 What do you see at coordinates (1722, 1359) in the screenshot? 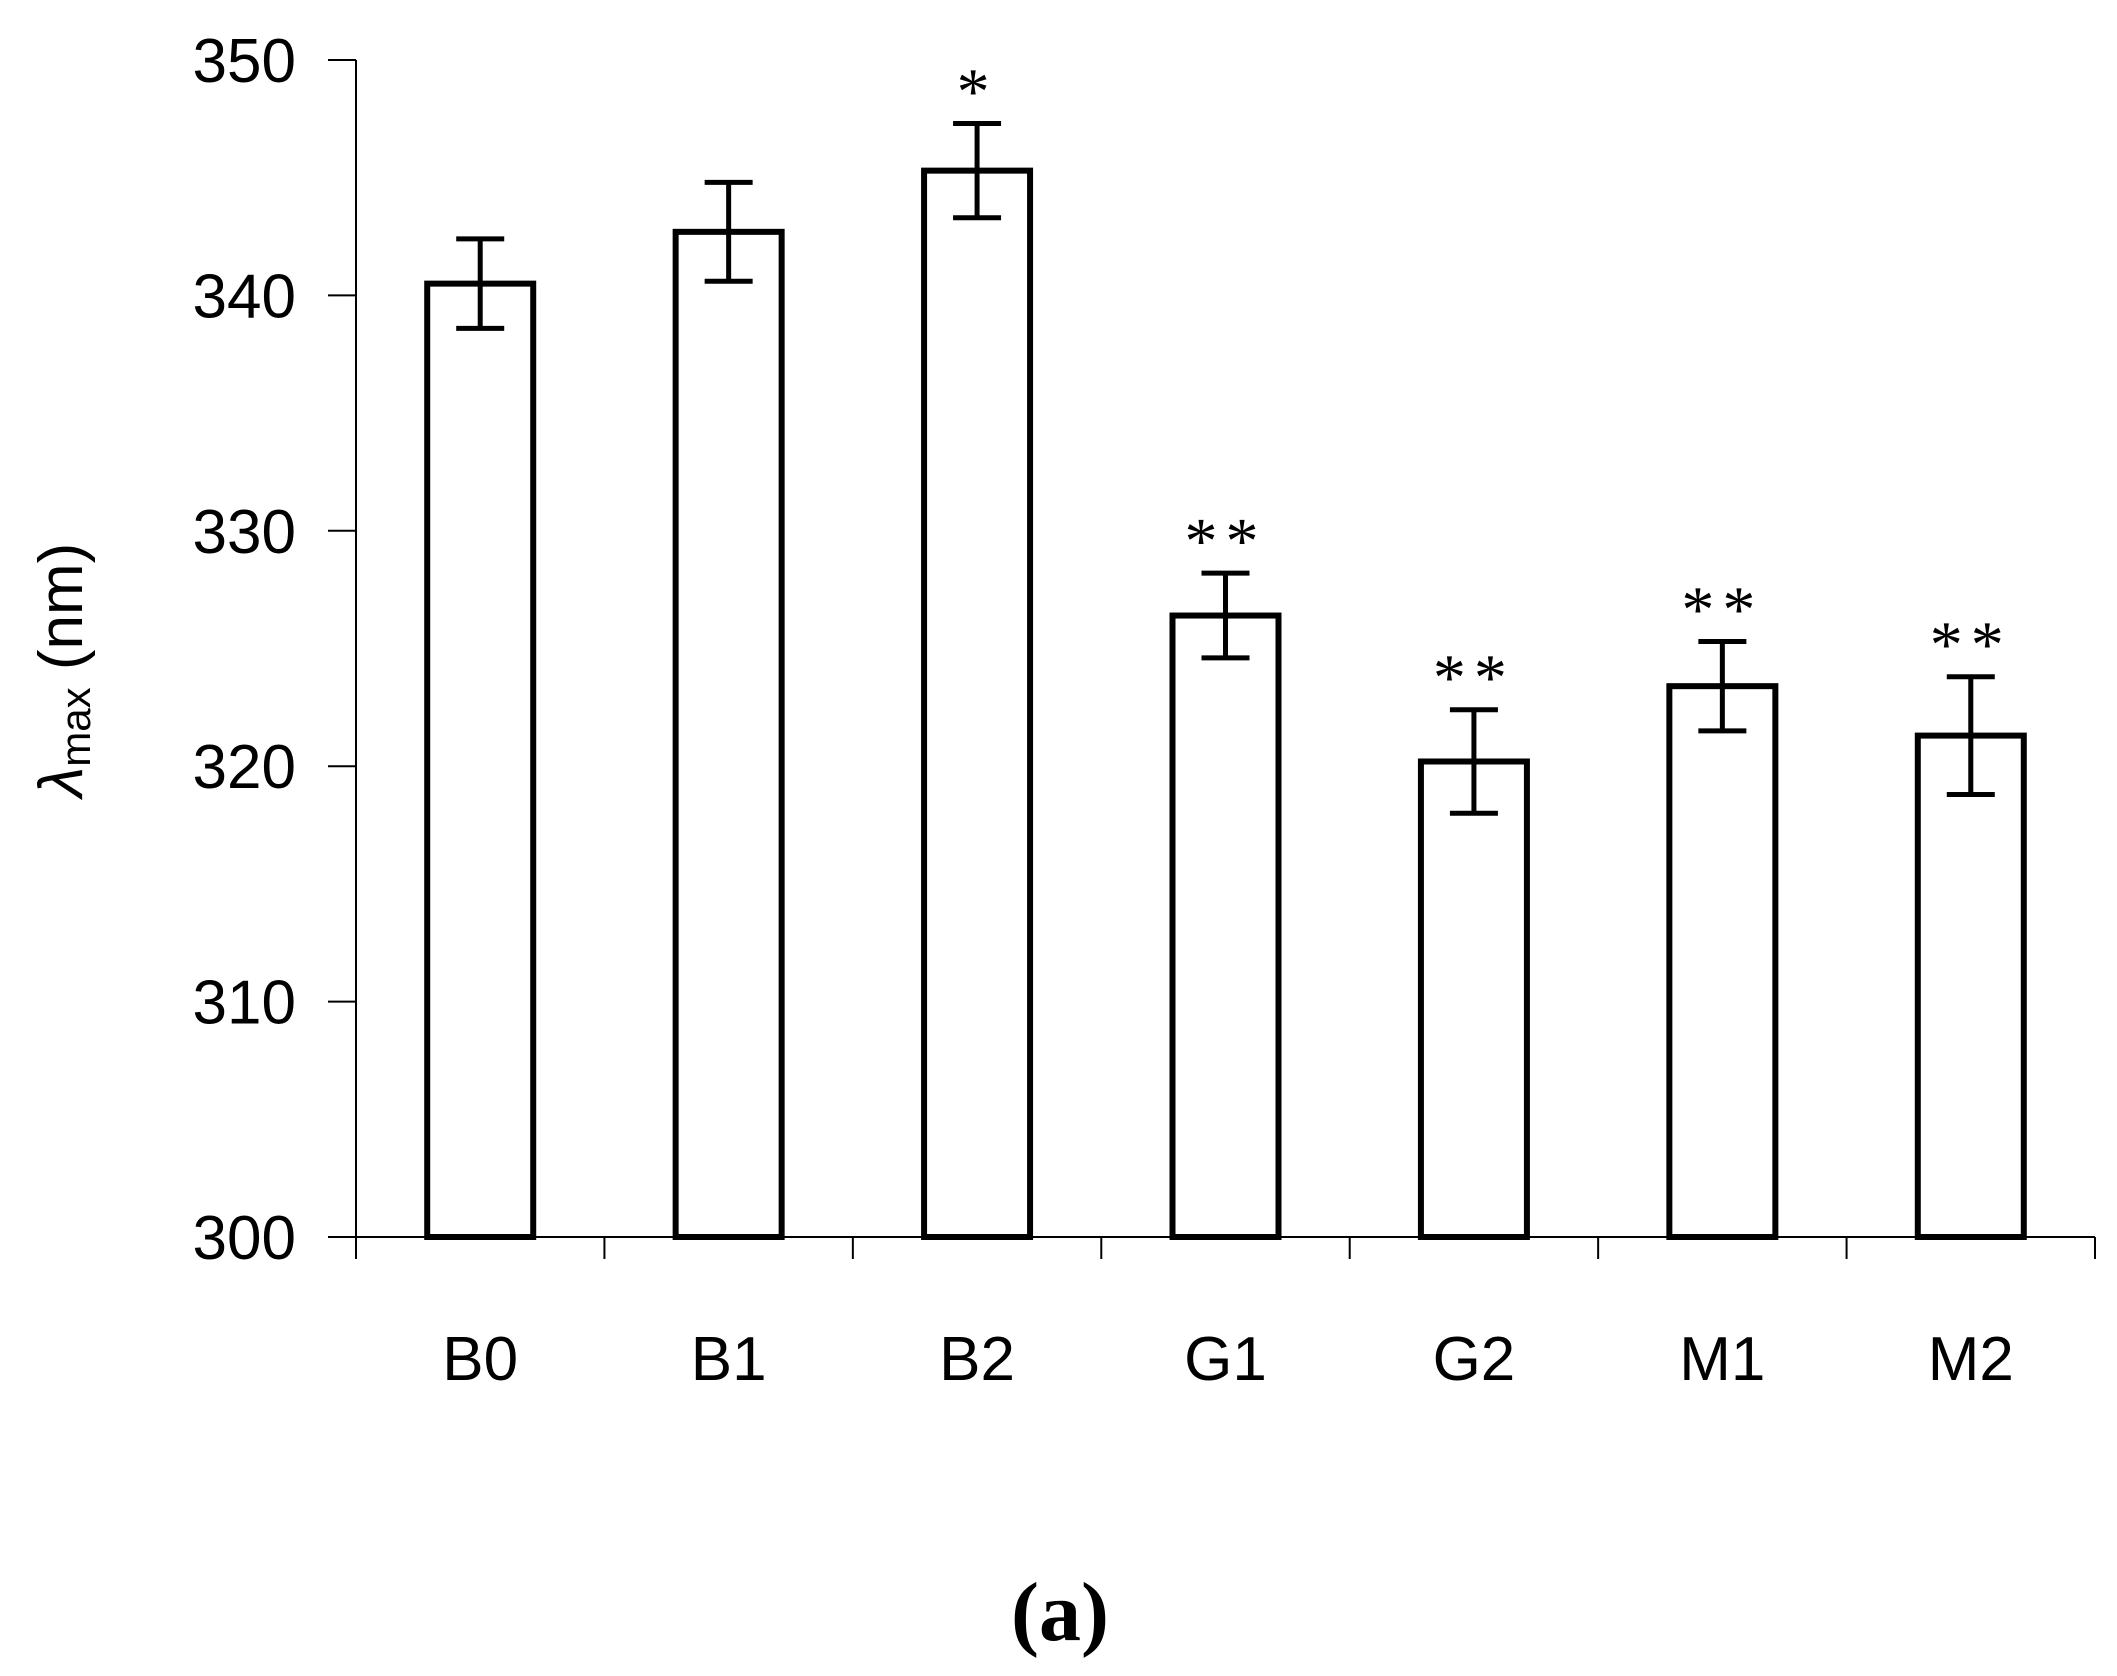
I see `x-tick-label-M1: M1` at bounding box center [1722, 1359].